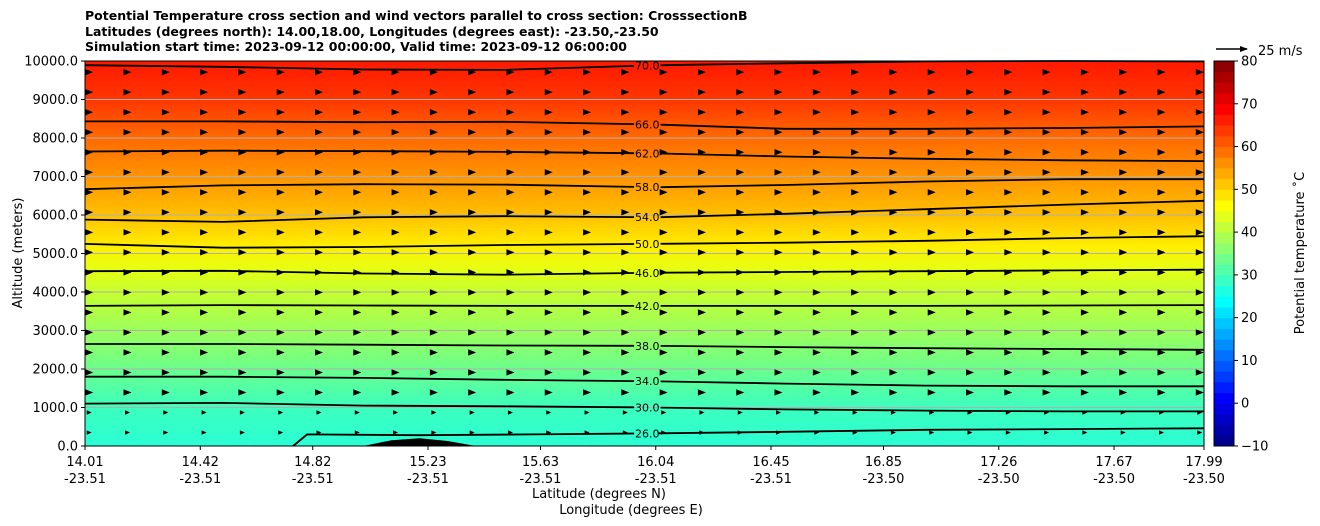 The height and width of the screenshot is (526, 1320). I want to click on contour-label: 50.0, so click(647, 244).